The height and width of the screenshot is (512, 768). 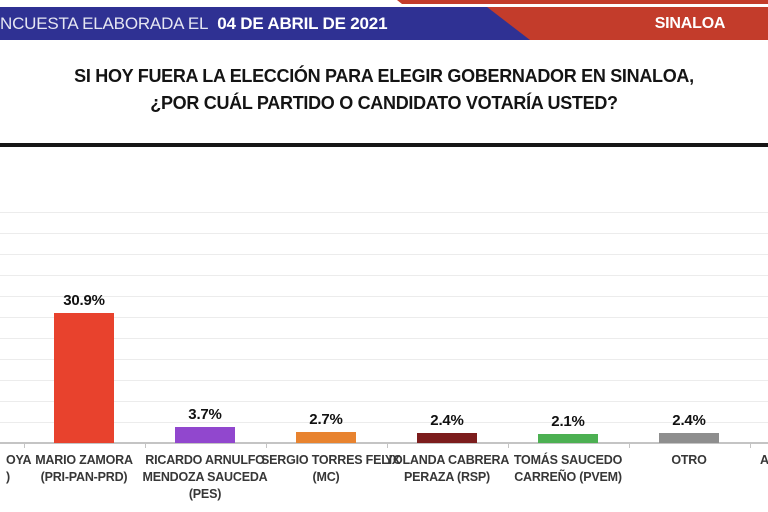 I want to click on category-label: TOMÁS SAUCEDO CARREÑO (PVEM), so click(x=568, y=469).